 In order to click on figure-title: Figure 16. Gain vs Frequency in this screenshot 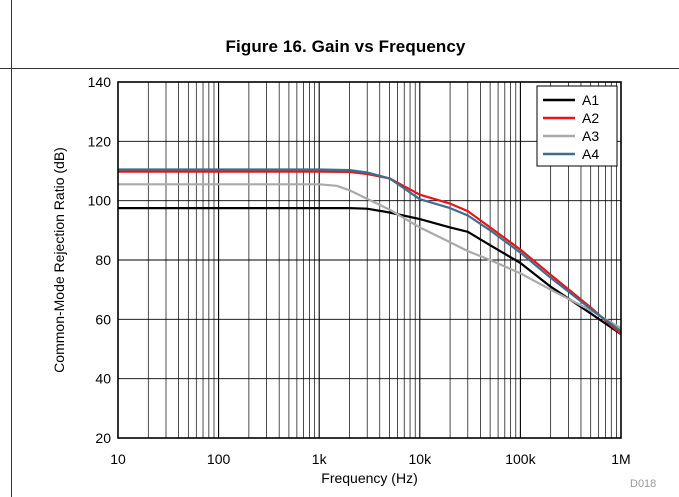, I will do `click(345, 46)`.